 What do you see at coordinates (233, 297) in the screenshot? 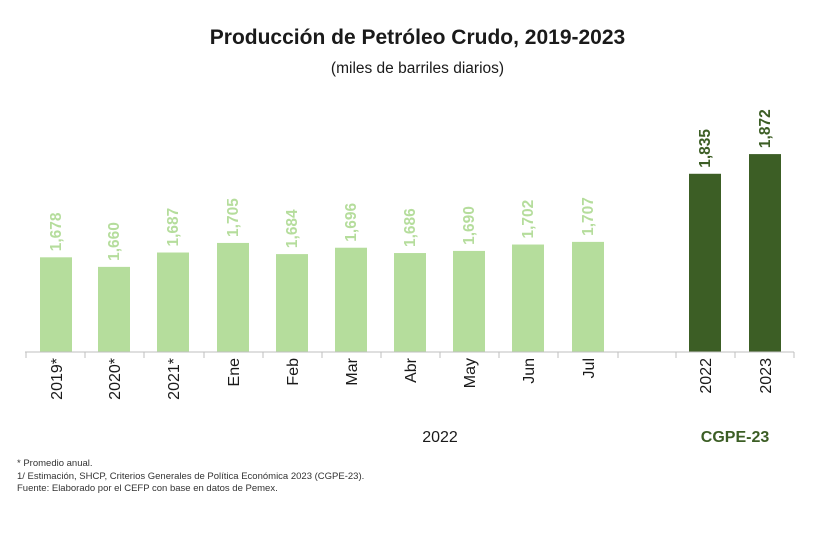
I see `bar-ene` at bounding box center [233, 297].